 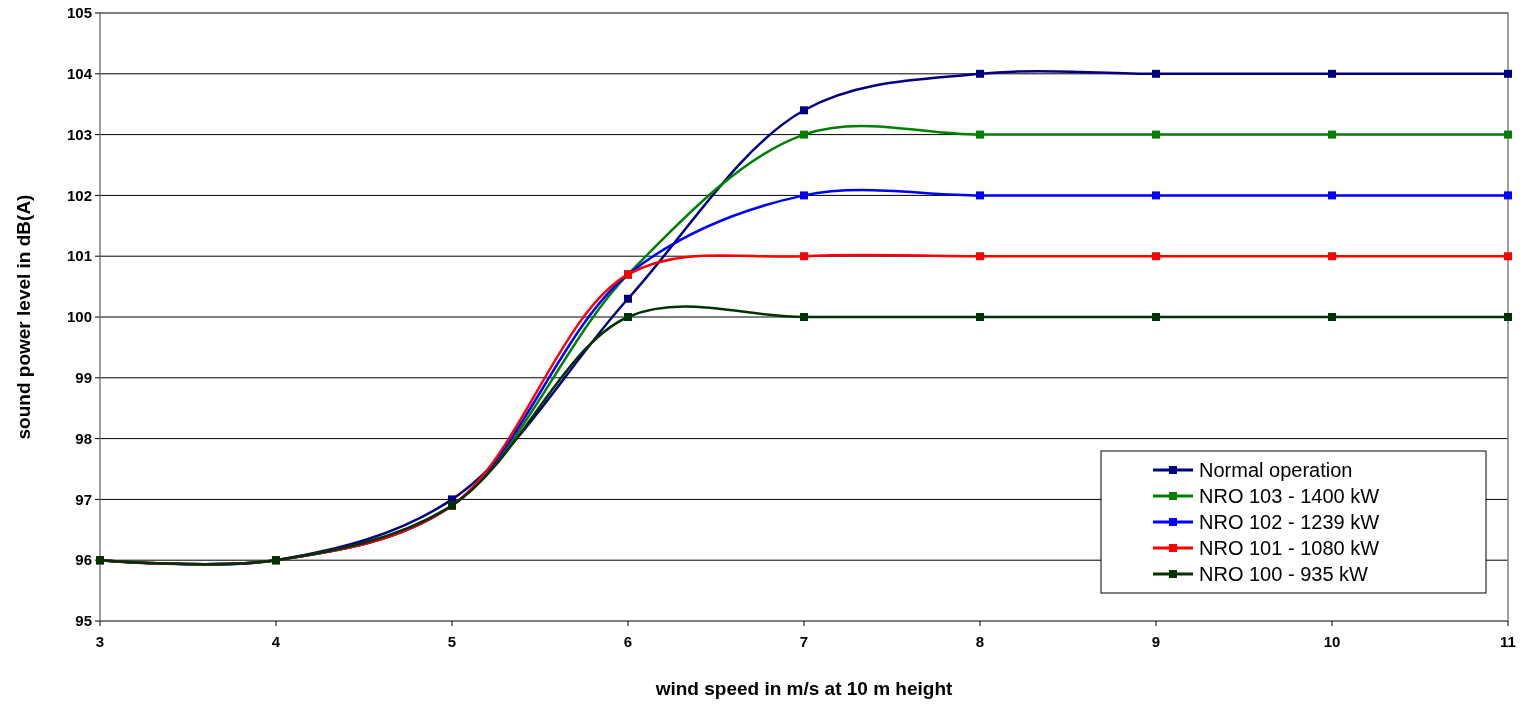 What do you see at coordinates (276, 641) in the screenshot?
I see `x-tick-label: 4` at bounding box center [276, 641].